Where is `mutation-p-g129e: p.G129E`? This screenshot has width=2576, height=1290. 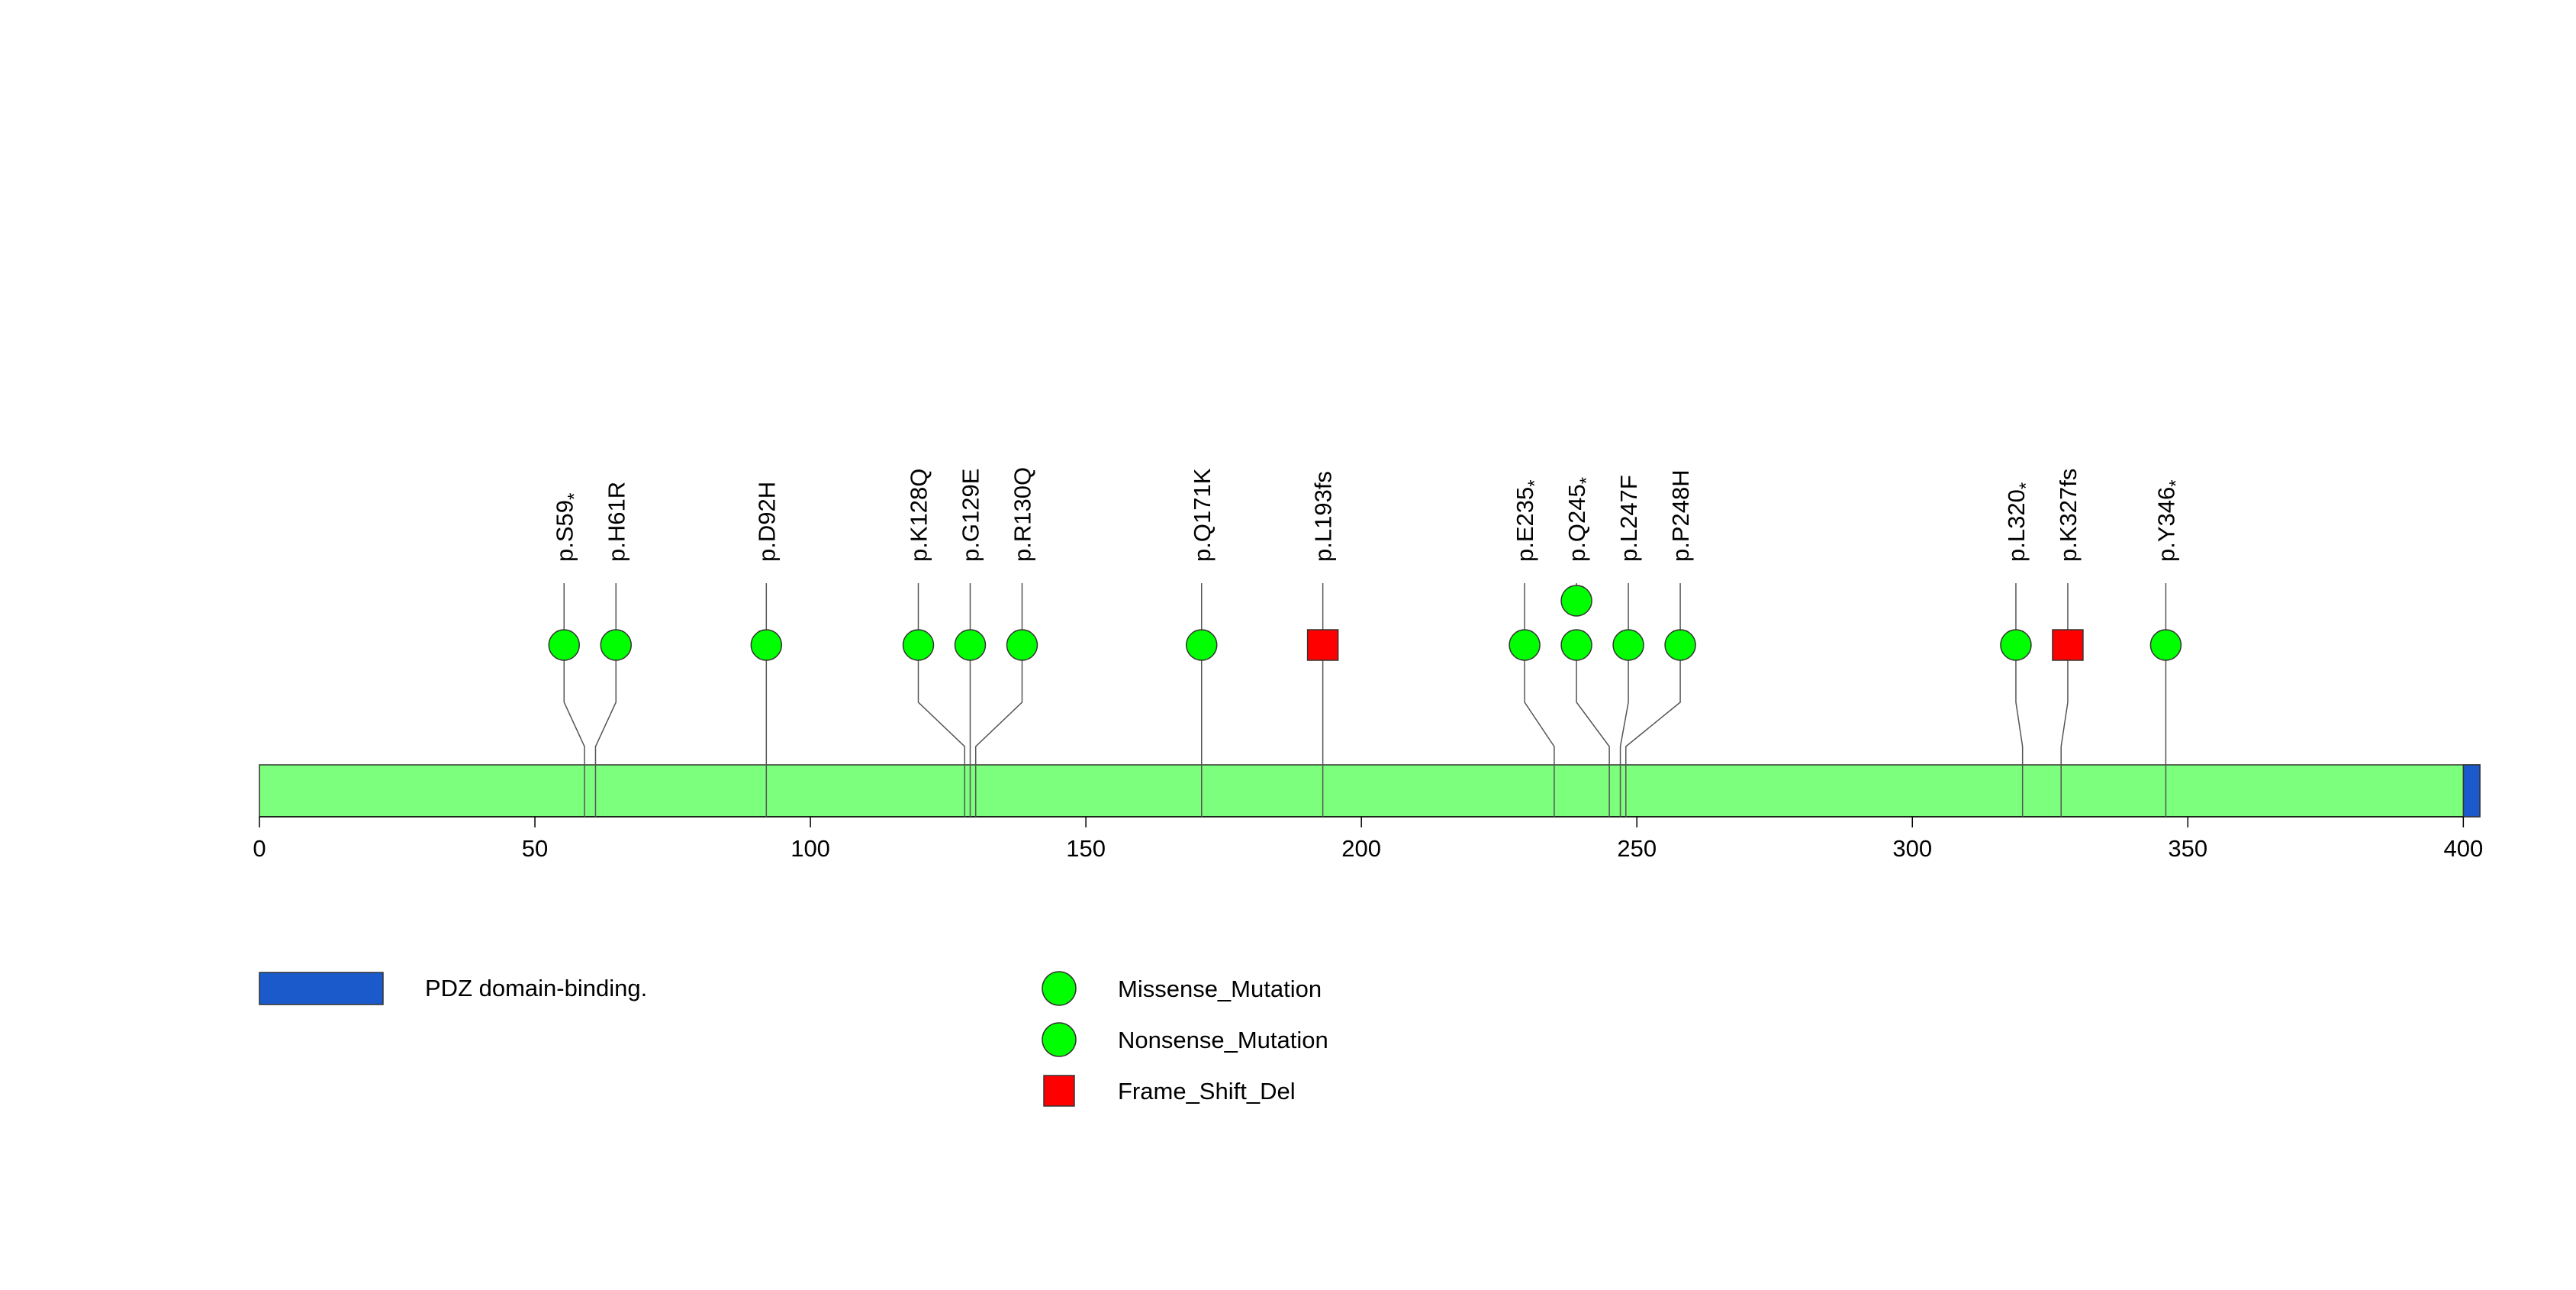 mutation-p-g129e: p.G129E is located at coordinates (970, 643).